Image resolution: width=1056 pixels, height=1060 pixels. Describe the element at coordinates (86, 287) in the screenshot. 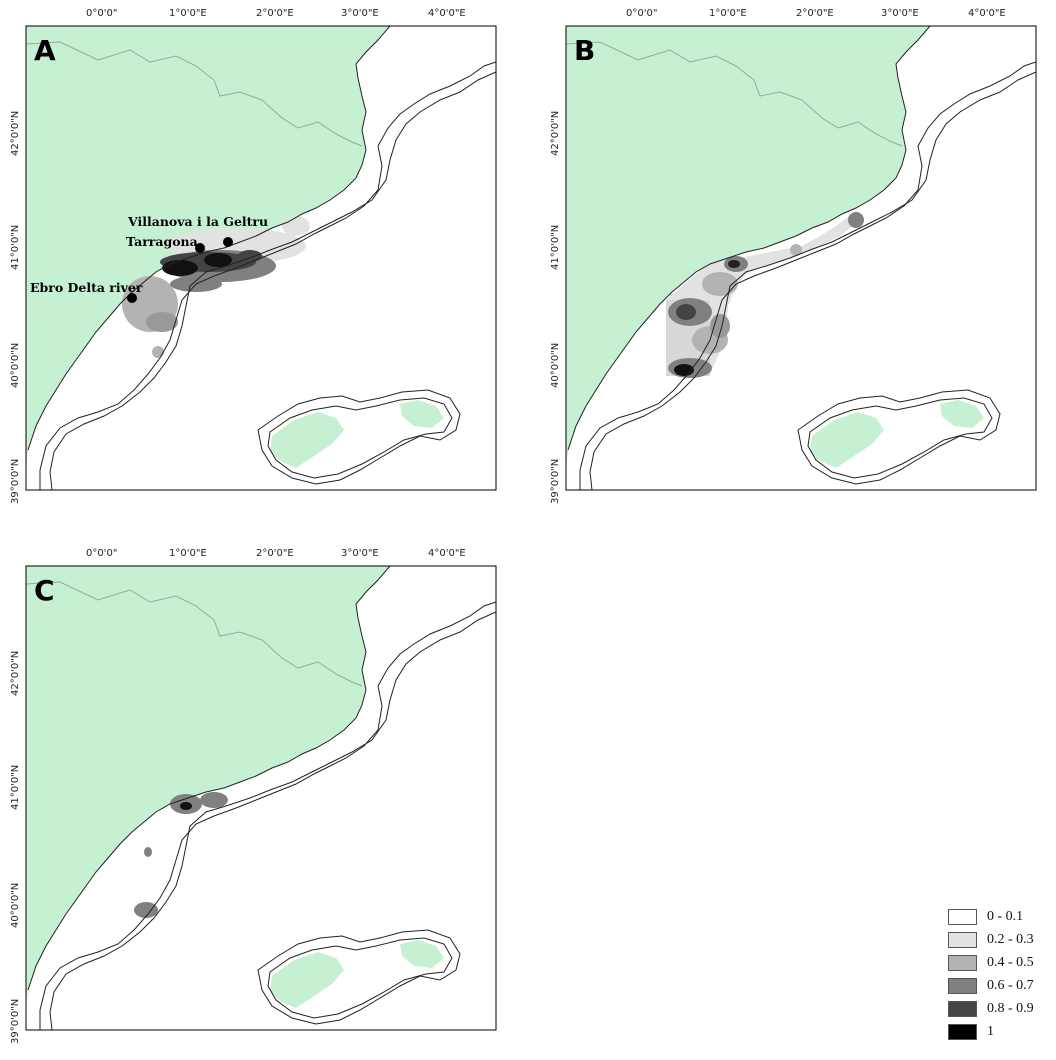

I see `place-label-ebro-delta: Ebro Delta river` at that location.